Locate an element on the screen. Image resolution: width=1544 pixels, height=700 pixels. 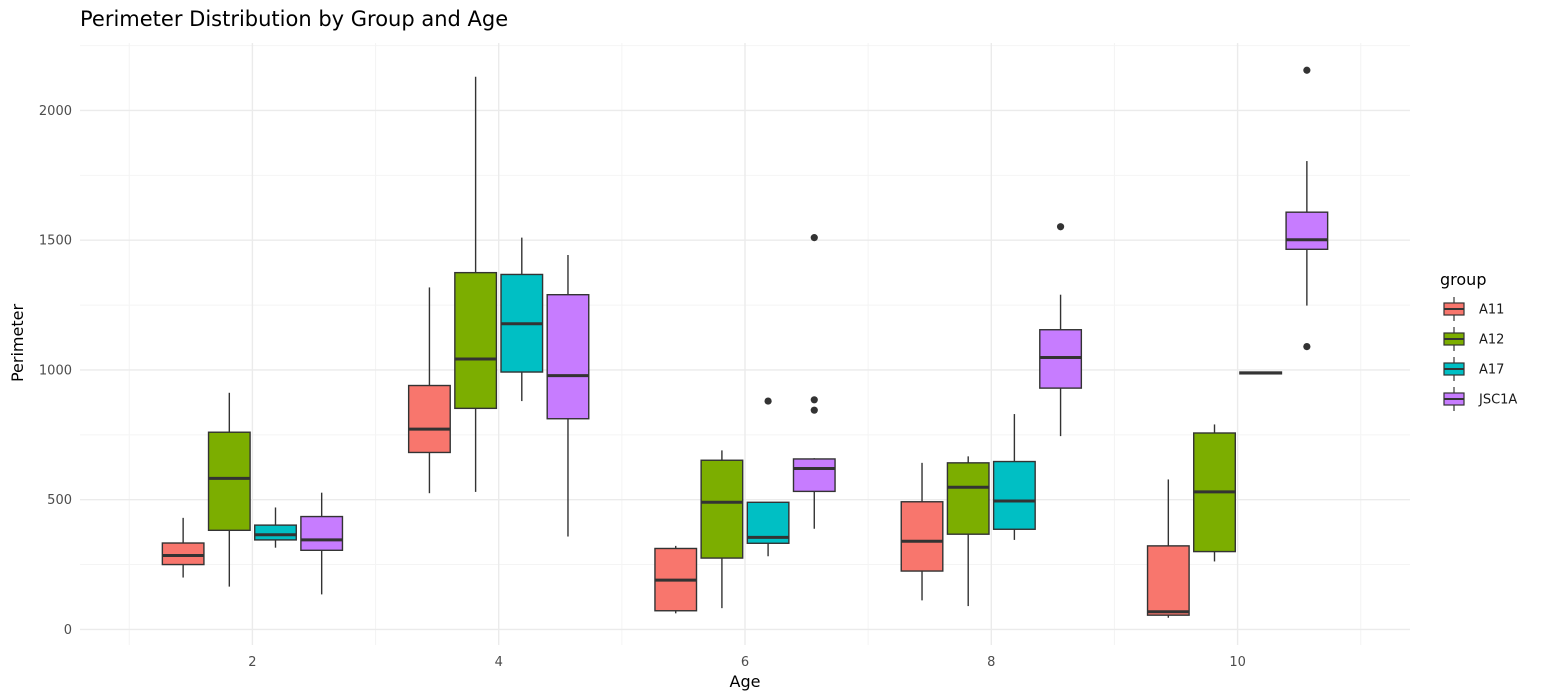
legend-item-a17: A17 is located at coordinates (1473, 369).